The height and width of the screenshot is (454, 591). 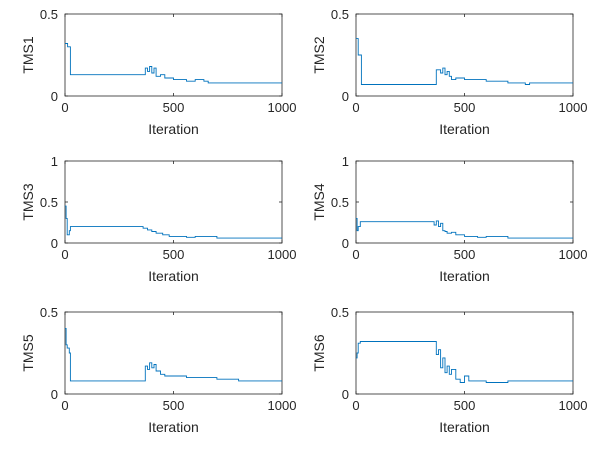 I want to click on y-axis-label: TMS6, so click(x=319, y=353).